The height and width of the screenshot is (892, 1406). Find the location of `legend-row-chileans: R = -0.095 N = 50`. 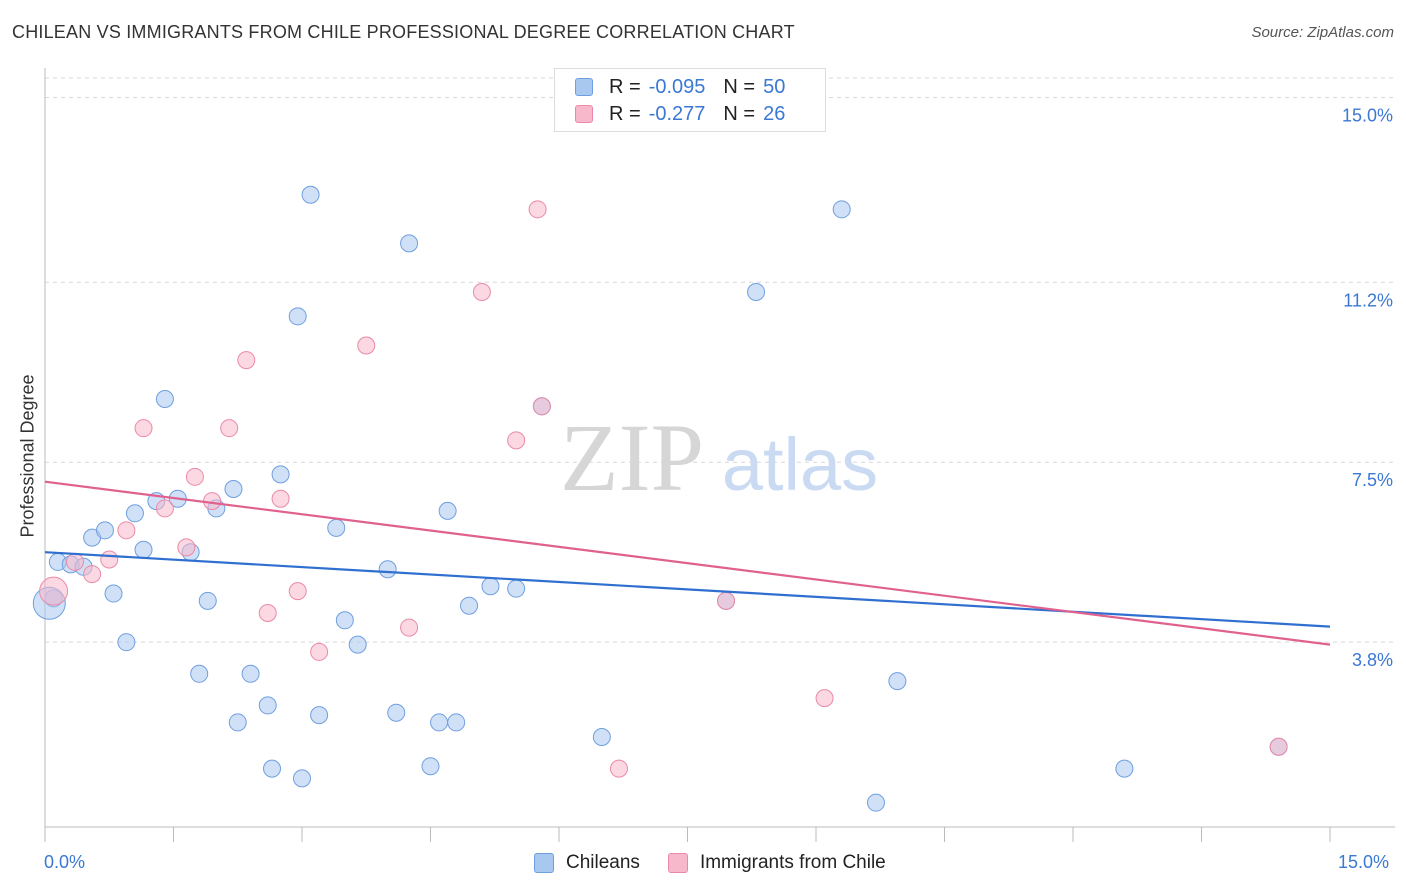

legend-row-chileans: R = -0.095 N = 50 is located at coordinates (680, 87).